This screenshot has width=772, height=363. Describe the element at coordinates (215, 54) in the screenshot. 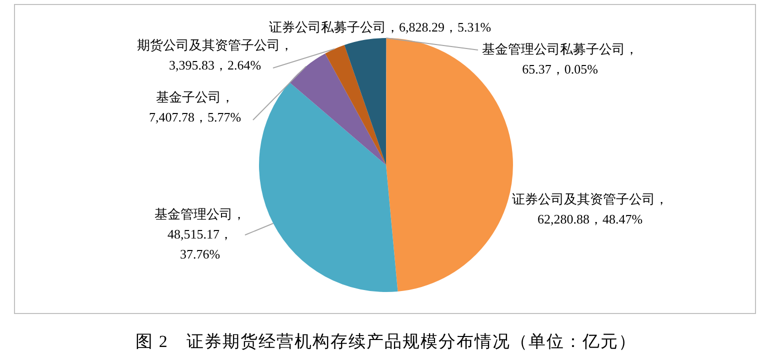

I see `slice-label: 期货公司及其资管子公司，3,395.83，2.64%` at that location.